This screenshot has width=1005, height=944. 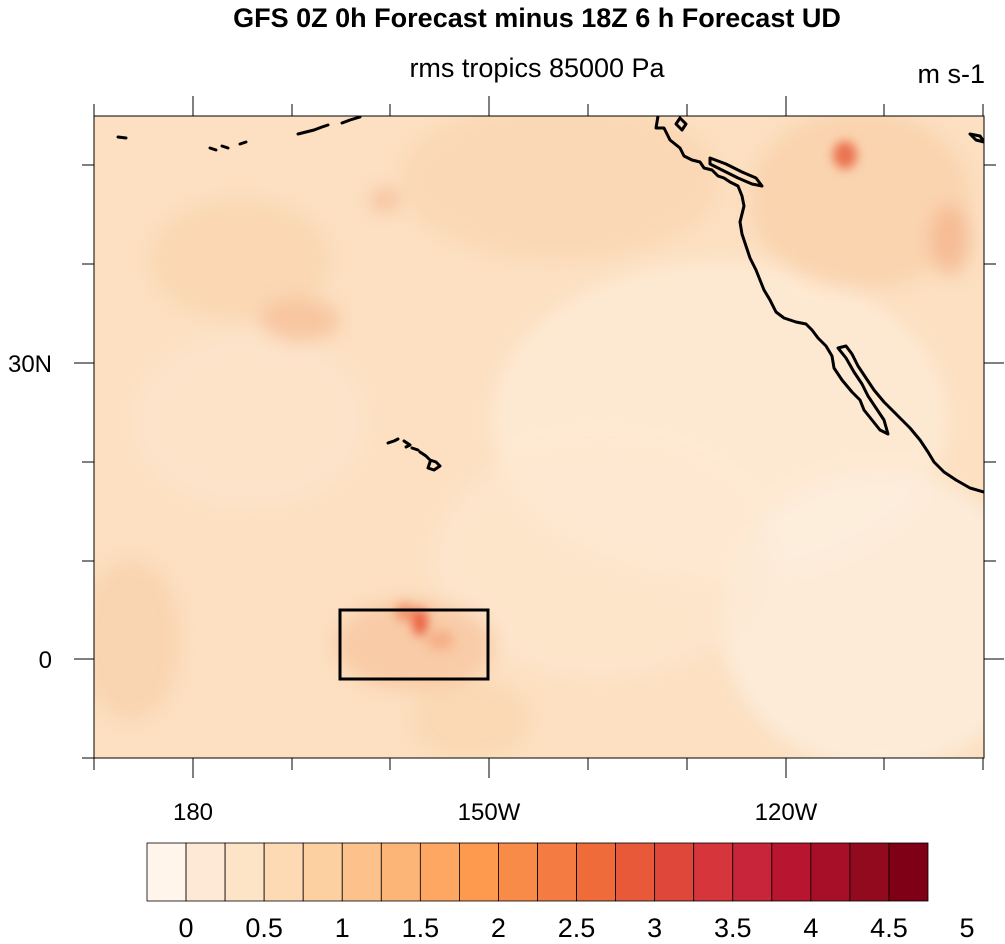 What do you see at coordinates (736, 172) in the screenshot?
I see `sf-bay-coastline` at bounding box center [736, 172].